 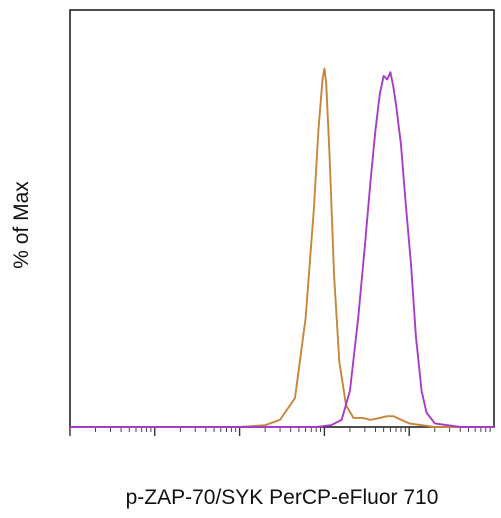 I want to click on x-axis-ticks, so click(x=280, y=431).